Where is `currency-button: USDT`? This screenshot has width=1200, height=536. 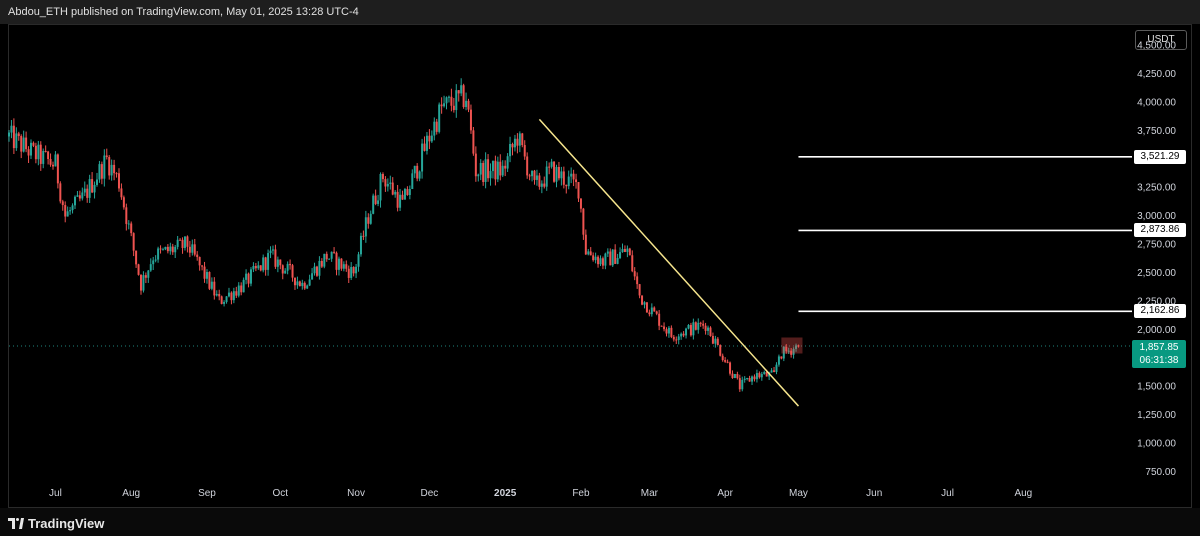
currency-button: USDT is located at coordinates (1161, 40).